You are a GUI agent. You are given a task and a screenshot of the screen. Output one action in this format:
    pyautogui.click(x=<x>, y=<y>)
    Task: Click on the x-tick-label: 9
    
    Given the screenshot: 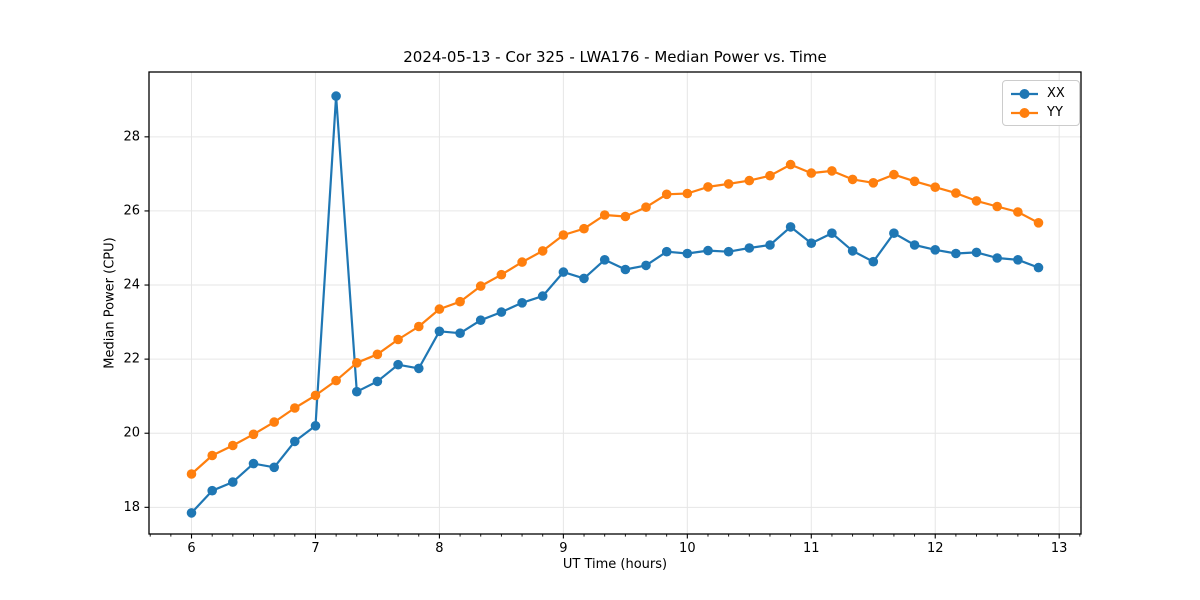 What is the action you would take?
    pyautogui.click(x=563, y=548)
    